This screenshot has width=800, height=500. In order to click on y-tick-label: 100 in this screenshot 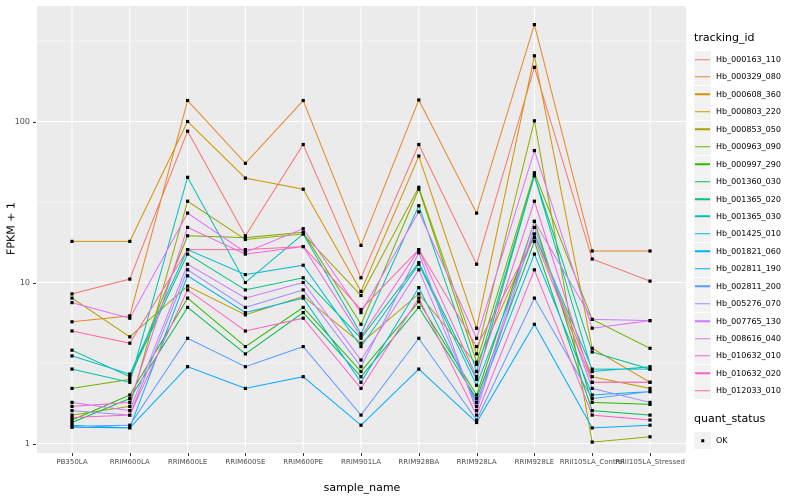, I will do `click(22, 121)`.